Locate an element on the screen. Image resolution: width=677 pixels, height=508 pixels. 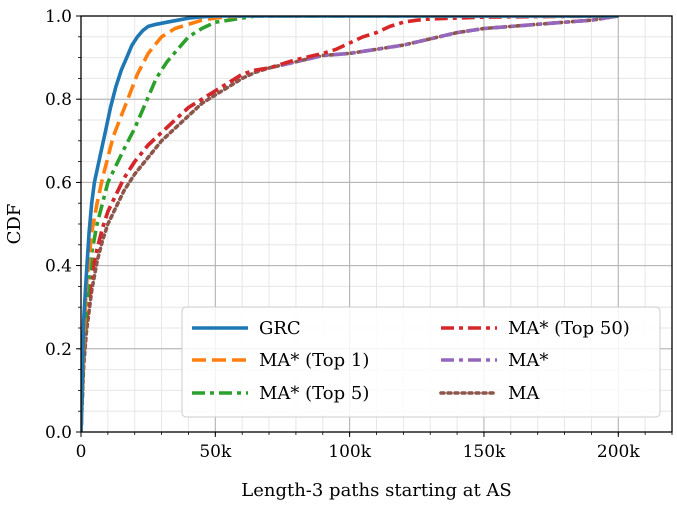
legend-label: GRC is located at coordinates (280, 328).